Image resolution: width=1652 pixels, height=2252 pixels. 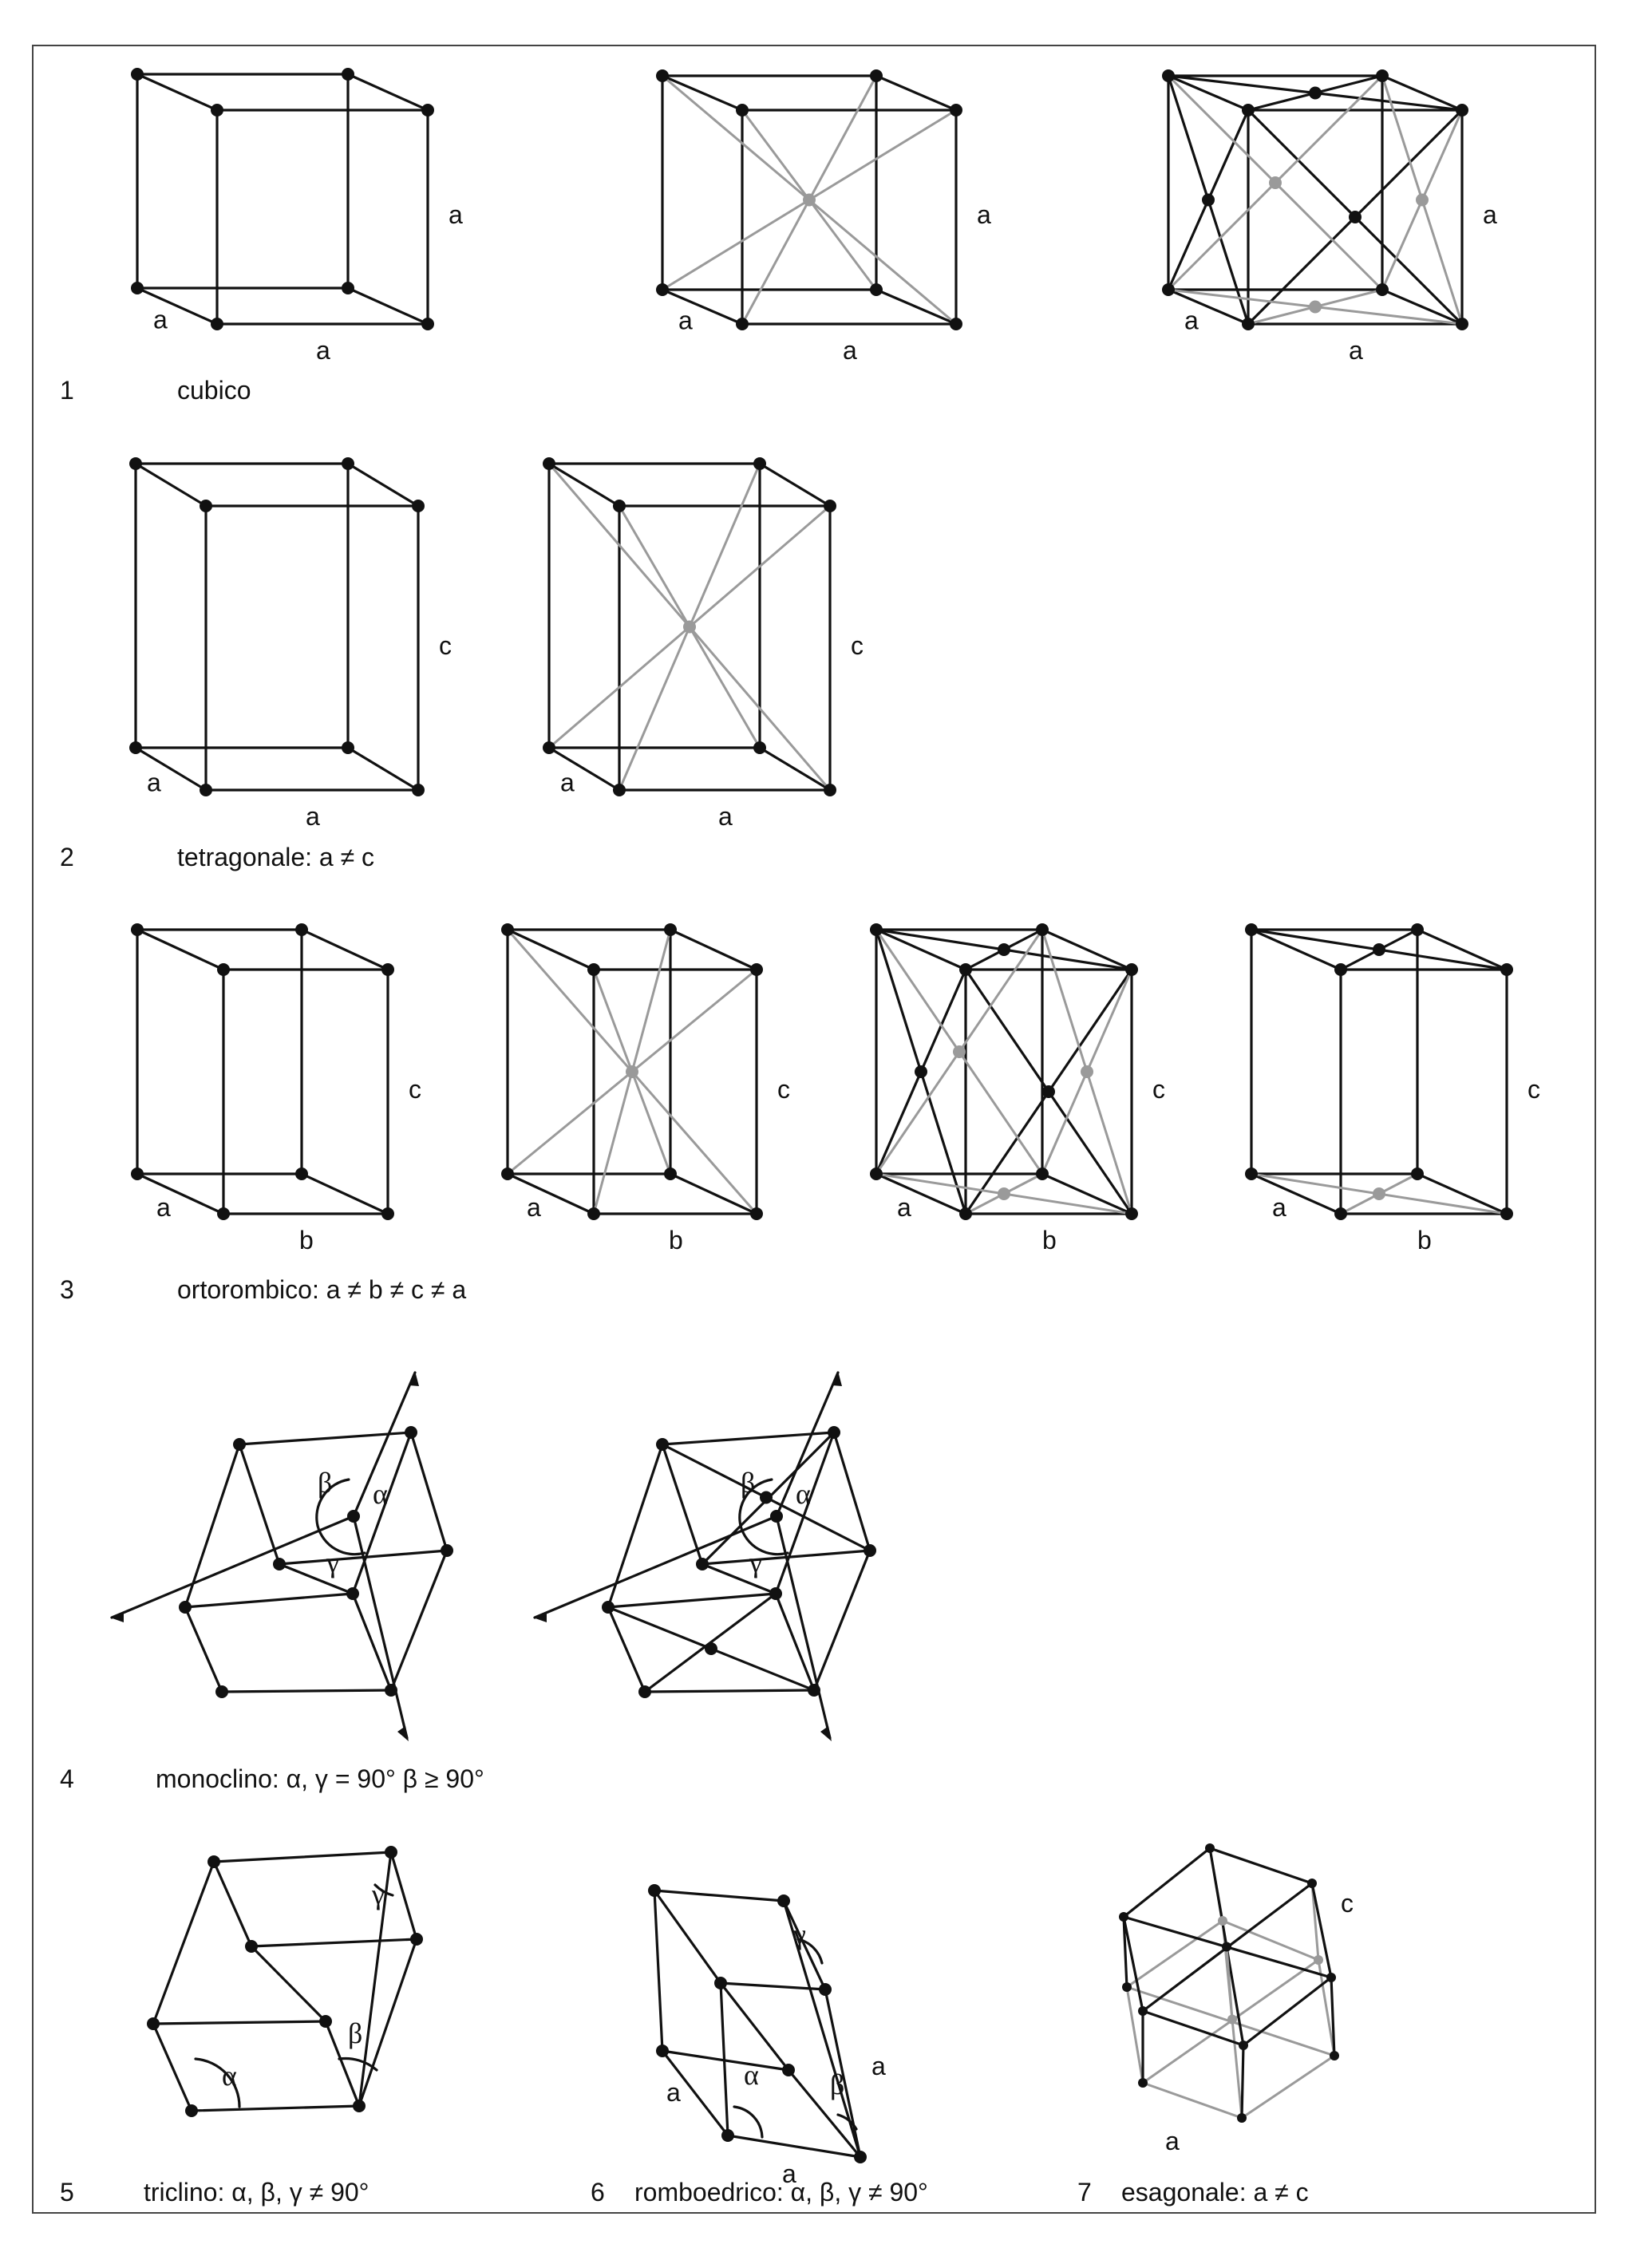 What do you see at coordinates (403, 1733) in the screenshot?
I see `axis-arrow` at bounding box center [403, 1733].